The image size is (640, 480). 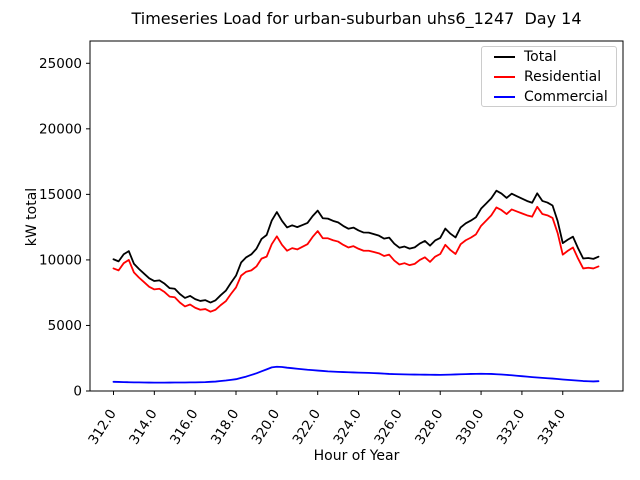 I want to click on y-tick-label: 5000, so click(x=65, y=326).